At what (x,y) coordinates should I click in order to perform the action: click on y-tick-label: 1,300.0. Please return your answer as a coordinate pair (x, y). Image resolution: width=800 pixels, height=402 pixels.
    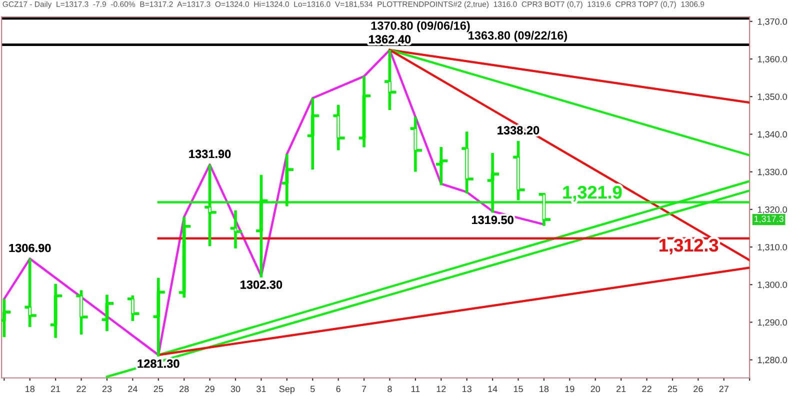
    Looking at the image, I should click on (773, 286).